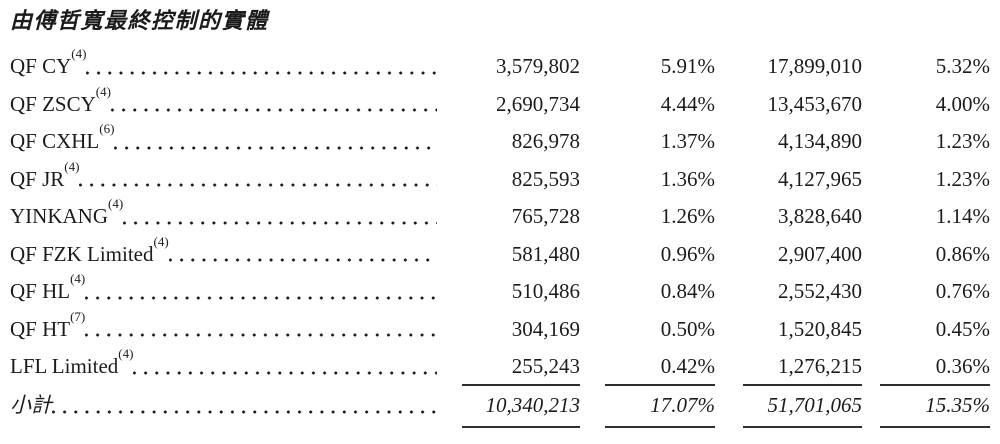 This screenshot has width=1000, height=444. Describe the element at coordinates (500, 141) in the screenshot. I see `table-row: QF CXHL(6) 826,978 1.37% 4,134,890 1.23%` at that location.